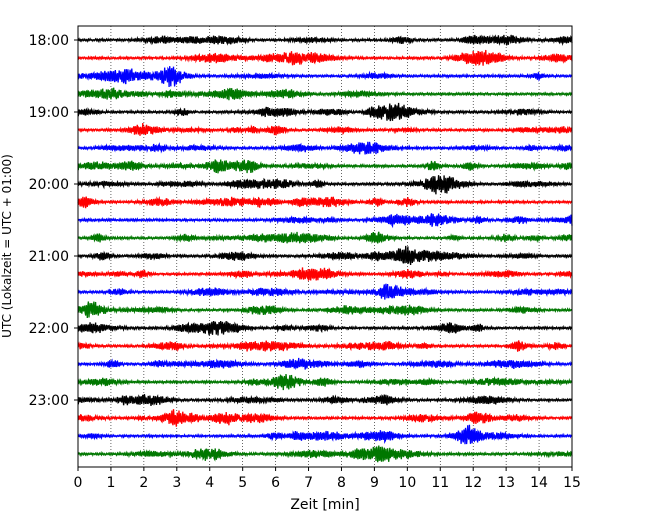 The width and height of the screenshot is (650, 520). Describe the element at coordinates (506, 483) in the screenshot. I see `x-tick-label: 13` at that location.